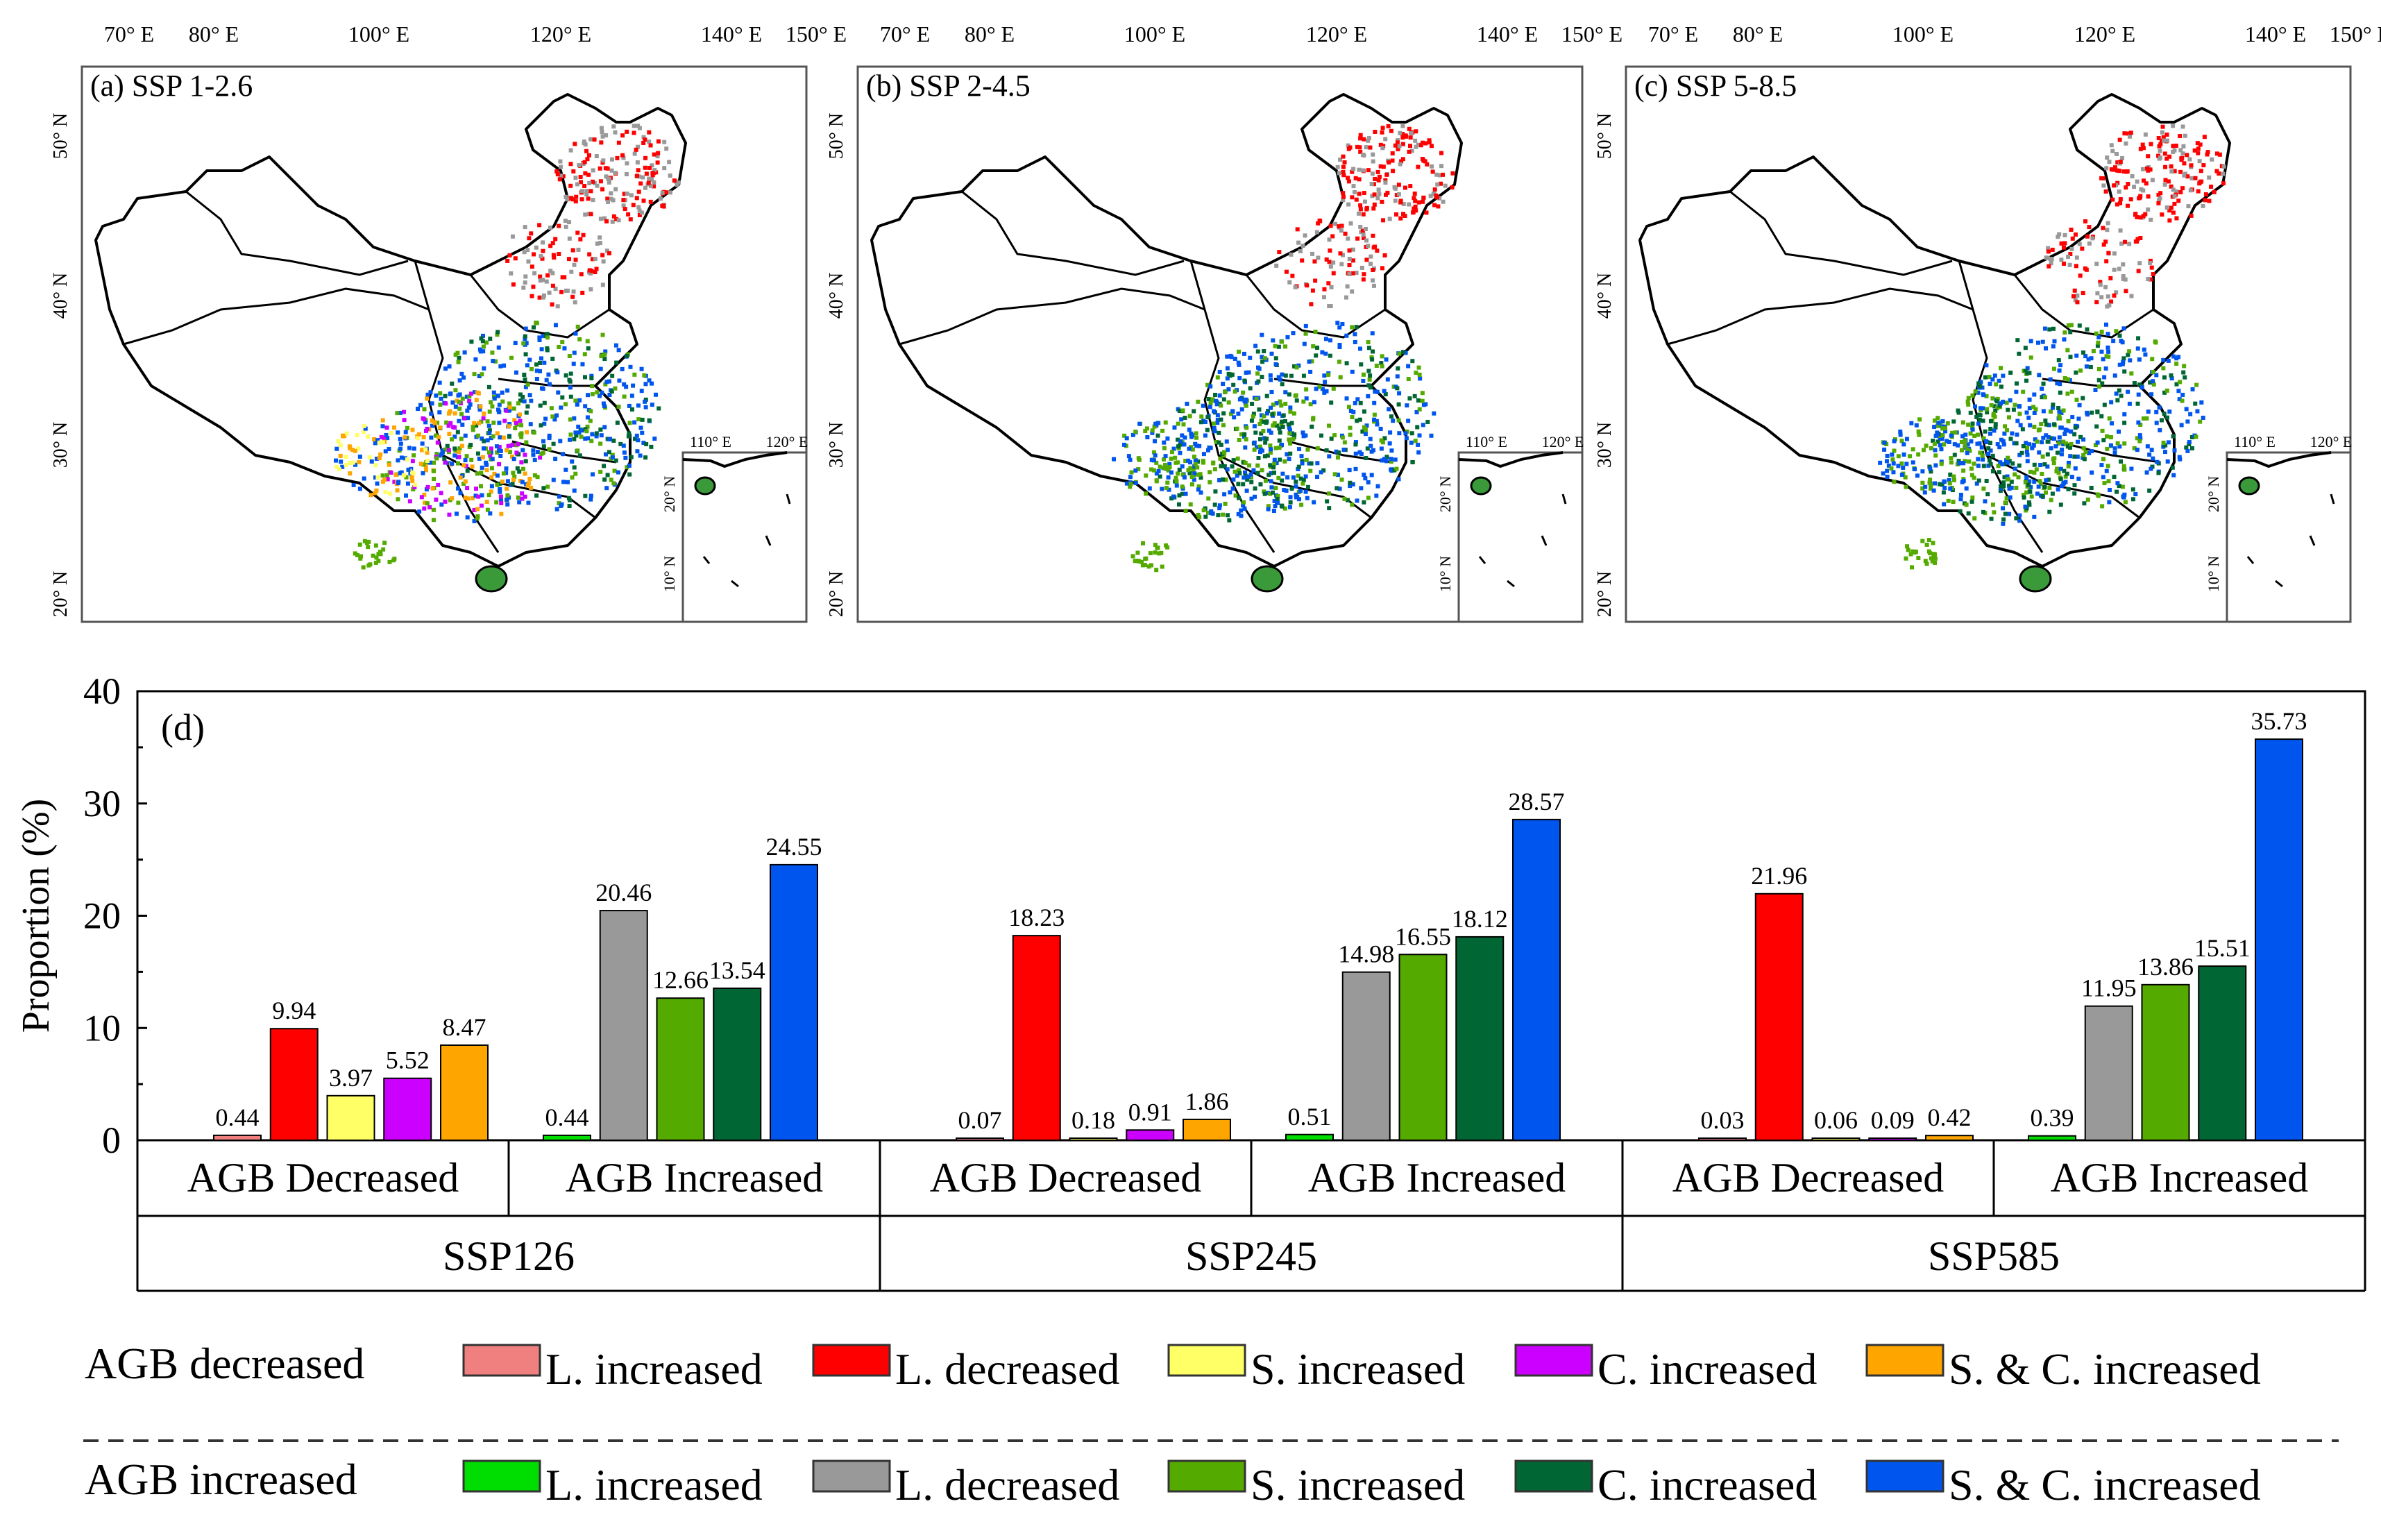  Describe the element at coordinates (1267, 579) in the screenshot. I see `hainan-island` at that location.